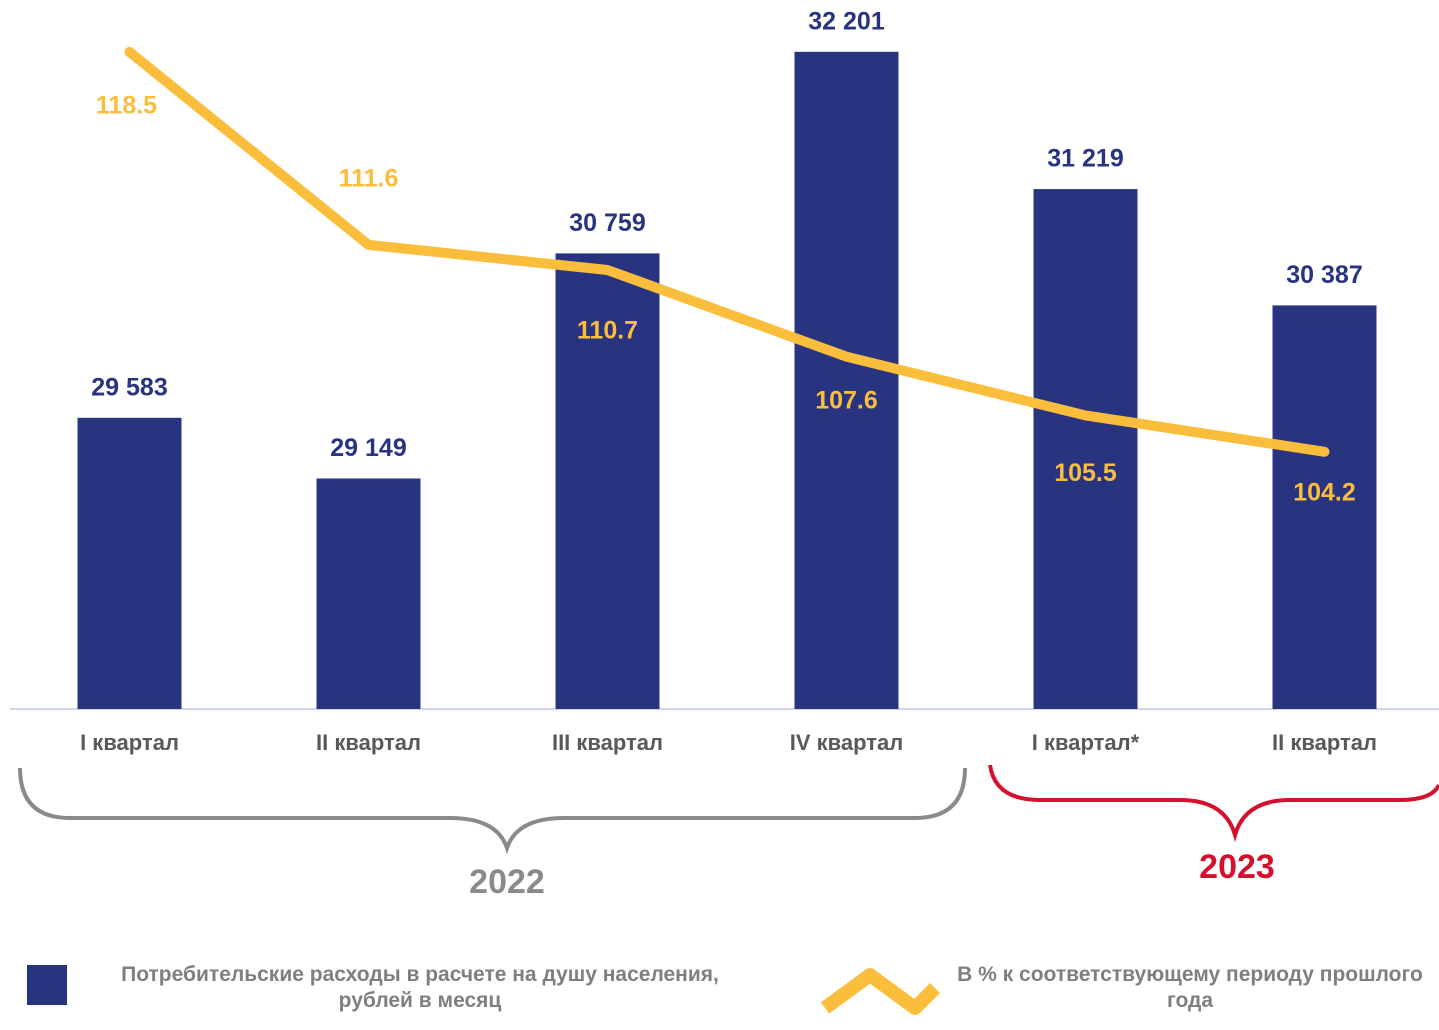  Describe the element at coordinates (846, 21) in the screenshot. I see `bar-label: 32 201` at that location.